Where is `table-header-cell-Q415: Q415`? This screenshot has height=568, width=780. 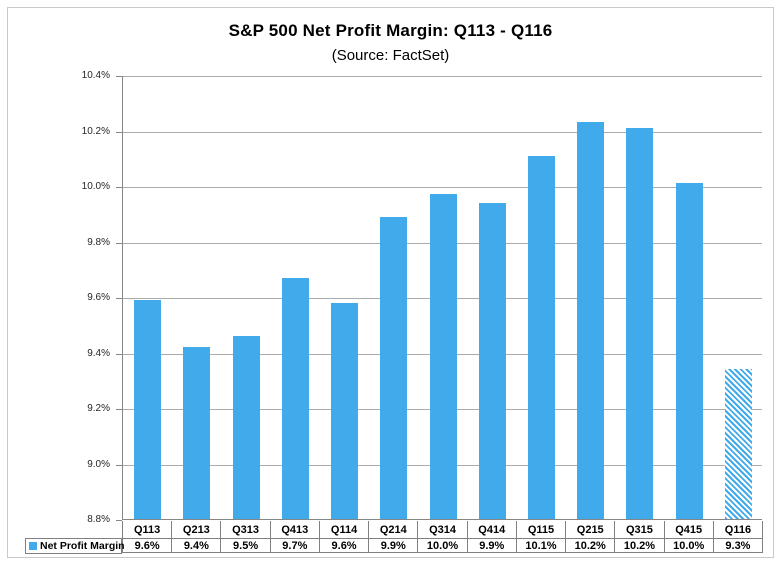
table-header-cell-Q415: Q415 is located at coordinates (688, 529).